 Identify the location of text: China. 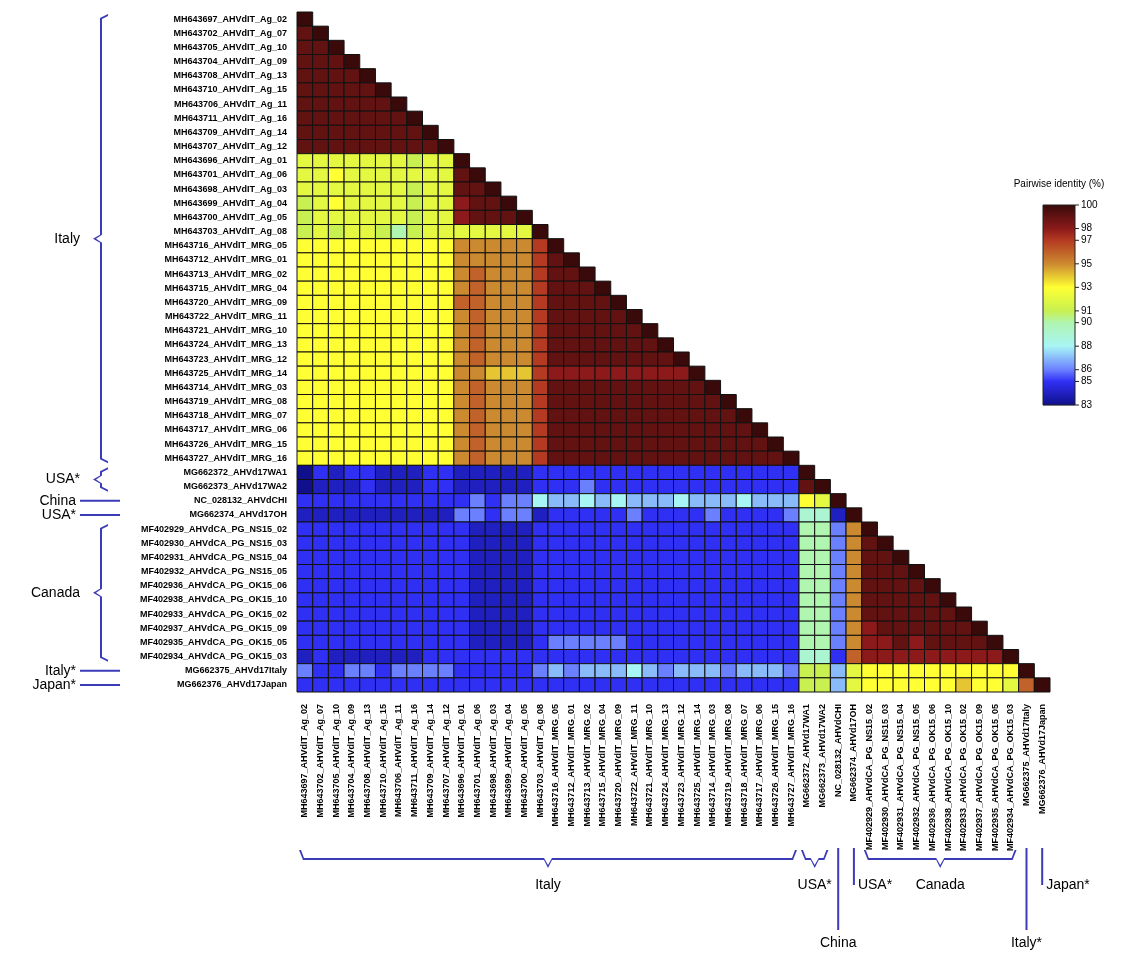
(838, 941).